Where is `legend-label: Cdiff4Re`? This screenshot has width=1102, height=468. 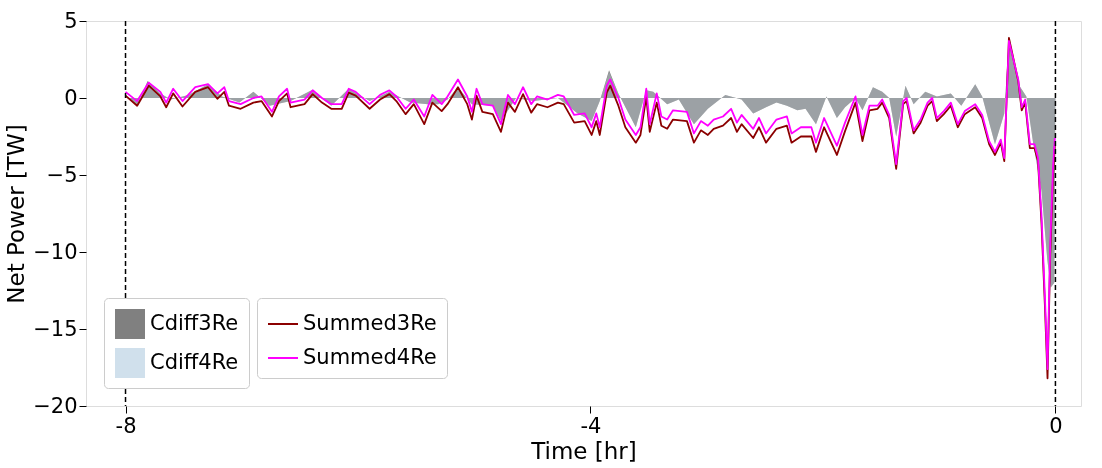 legend-label: Cdiff4Re is located at coordinates (194, 362).